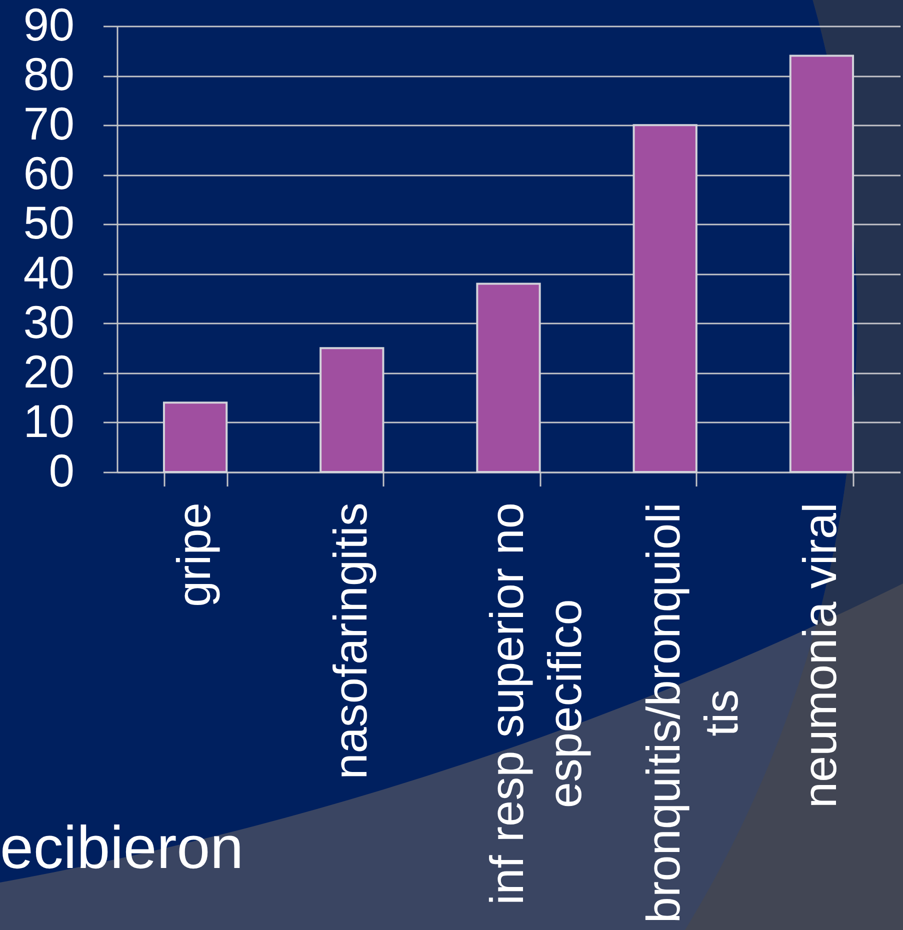 The width and height of the screenshot is (903, 930). I want to click on y-tick-label: 90, so click(48, 25).